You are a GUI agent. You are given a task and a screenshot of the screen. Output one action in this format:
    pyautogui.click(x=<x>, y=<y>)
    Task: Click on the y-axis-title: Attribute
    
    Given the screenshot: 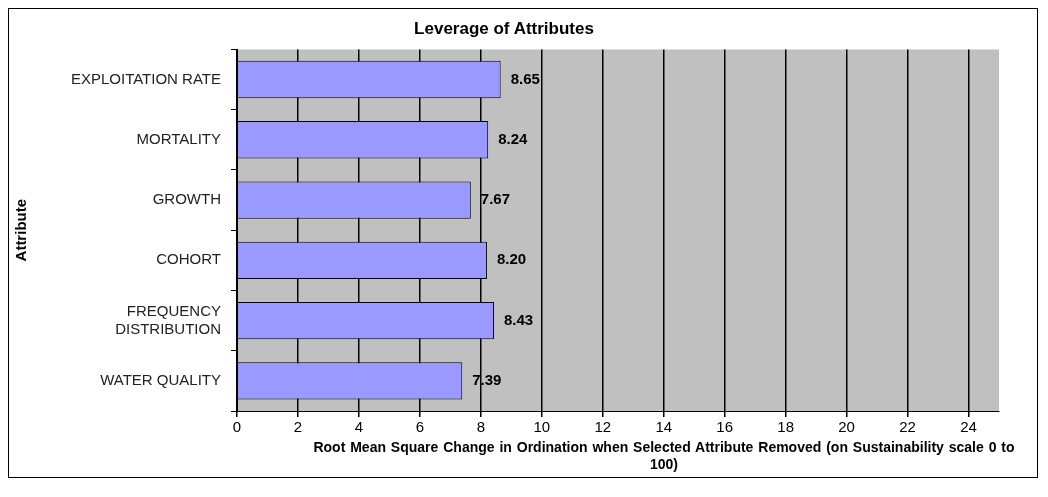 What is the action you would take?
    pyautogui.click(x=21, y=230)
    